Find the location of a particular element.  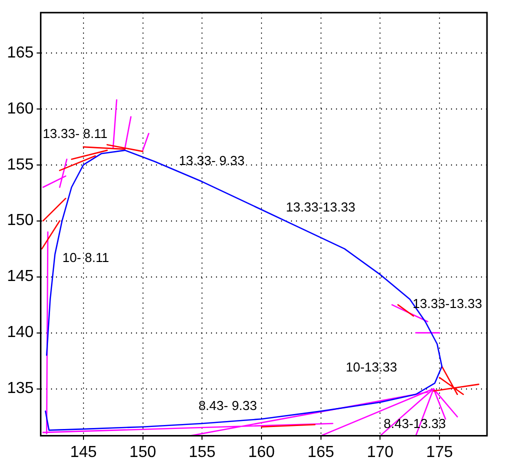

y-tick-label: 165 is located at coordinates (20, 53).